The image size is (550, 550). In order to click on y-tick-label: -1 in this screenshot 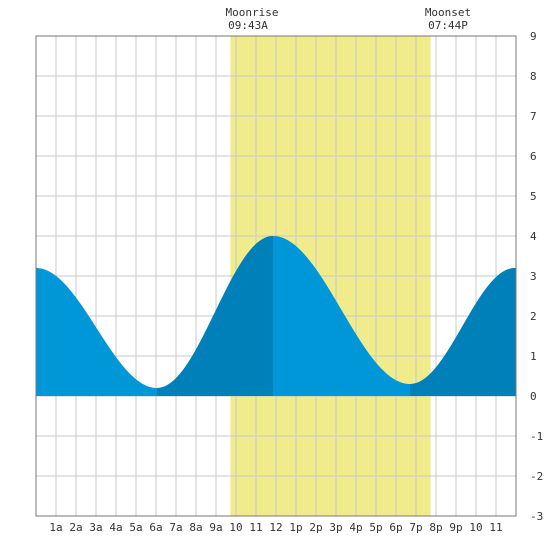, I will do `click(536, 436)`.